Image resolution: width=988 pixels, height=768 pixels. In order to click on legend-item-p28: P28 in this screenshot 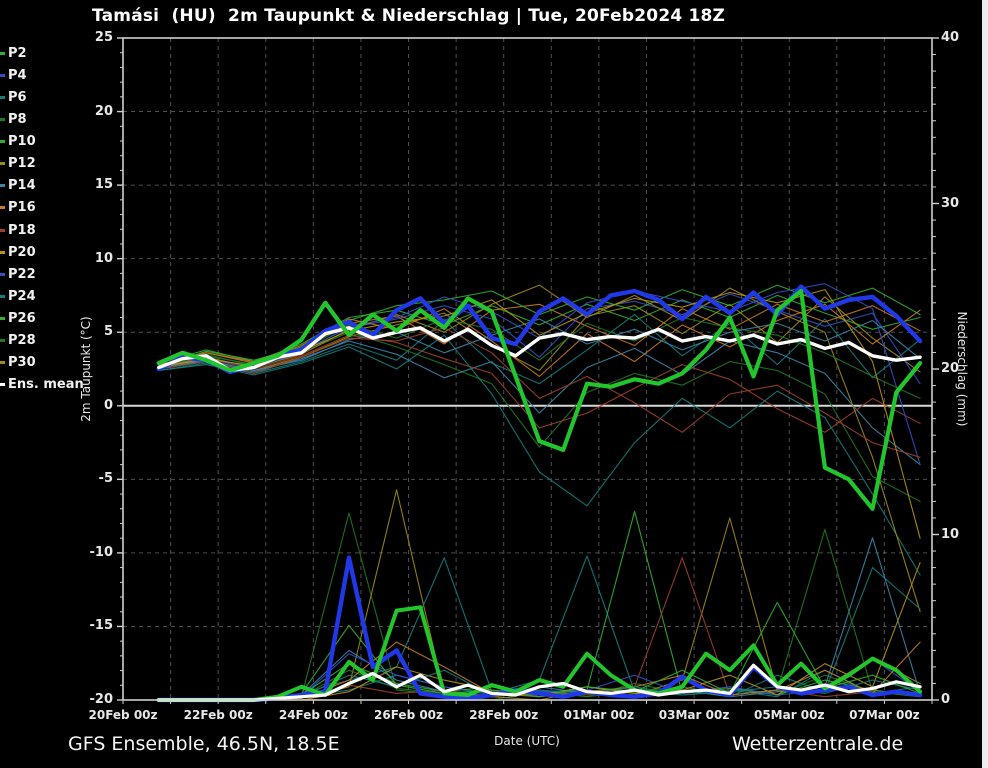, I will do `click(18, 341)`.